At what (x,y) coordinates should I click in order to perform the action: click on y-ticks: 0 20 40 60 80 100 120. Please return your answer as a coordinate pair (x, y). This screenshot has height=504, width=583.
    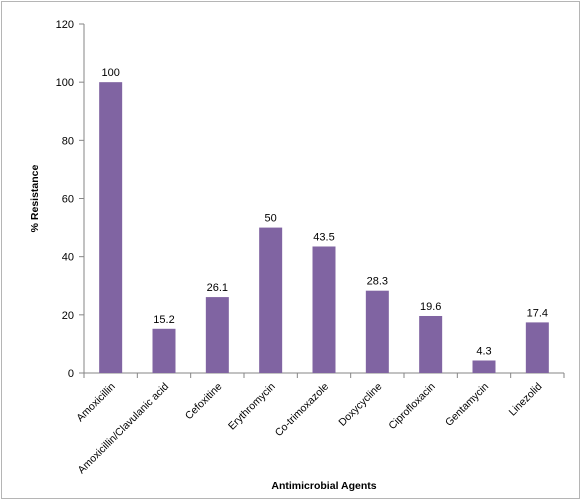
    Looking at the image, I should click on (70, 199).